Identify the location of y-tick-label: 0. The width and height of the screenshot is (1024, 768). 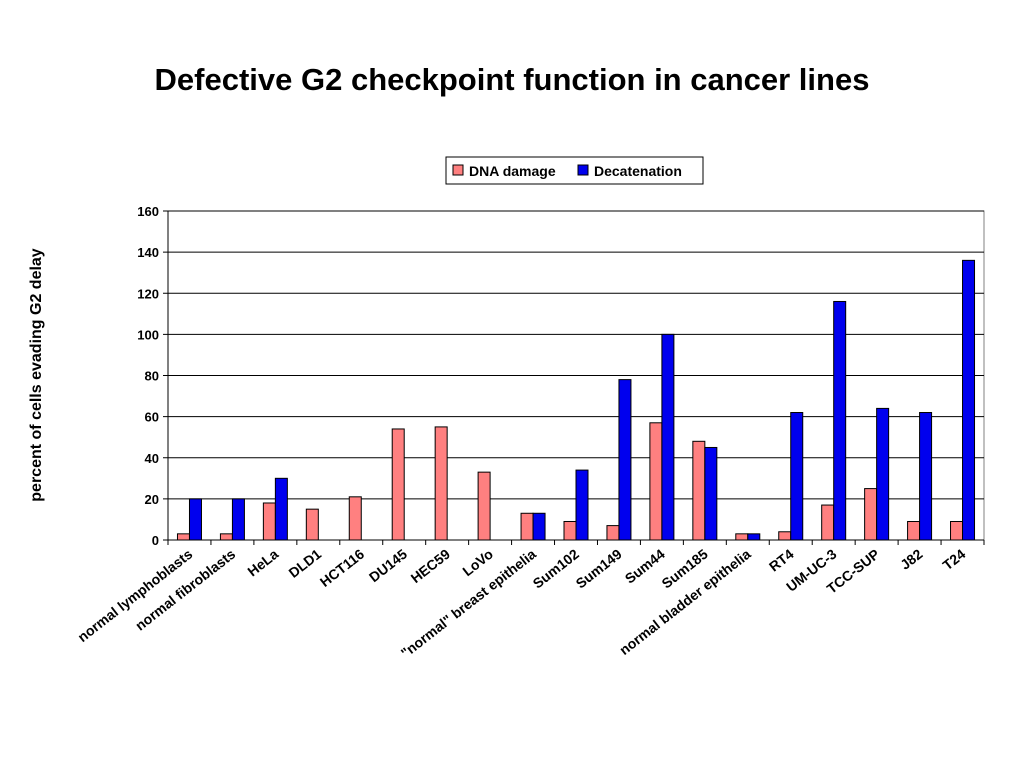
(155, 540).